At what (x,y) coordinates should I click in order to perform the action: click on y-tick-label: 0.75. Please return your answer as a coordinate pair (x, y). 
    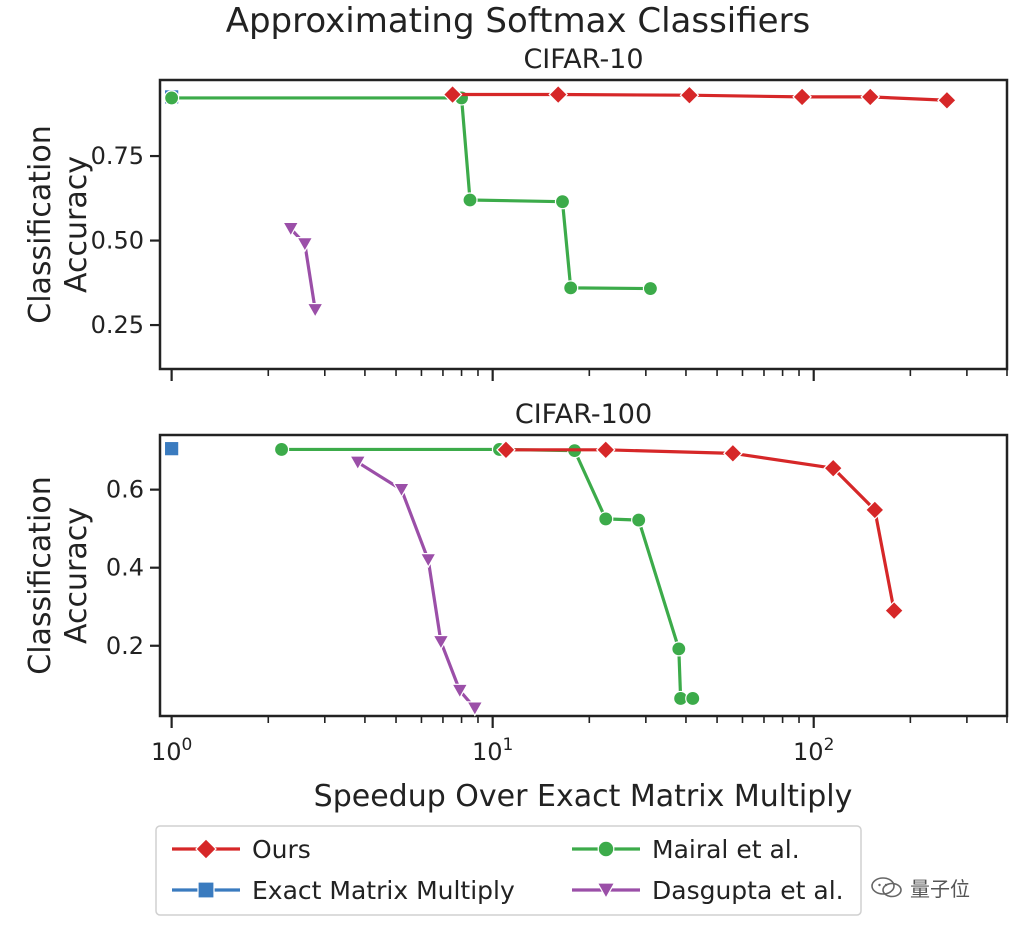
    Looking at the image, I should click on (117, 156).